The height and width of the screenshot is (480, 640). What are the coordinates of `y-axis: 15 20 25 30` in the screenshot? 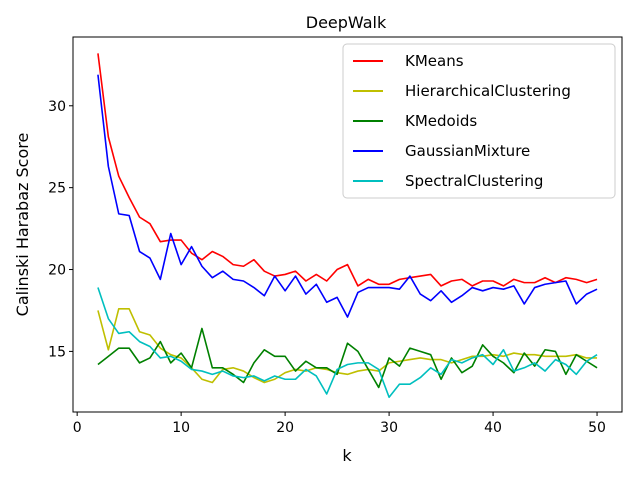 It's located at (60, 229).